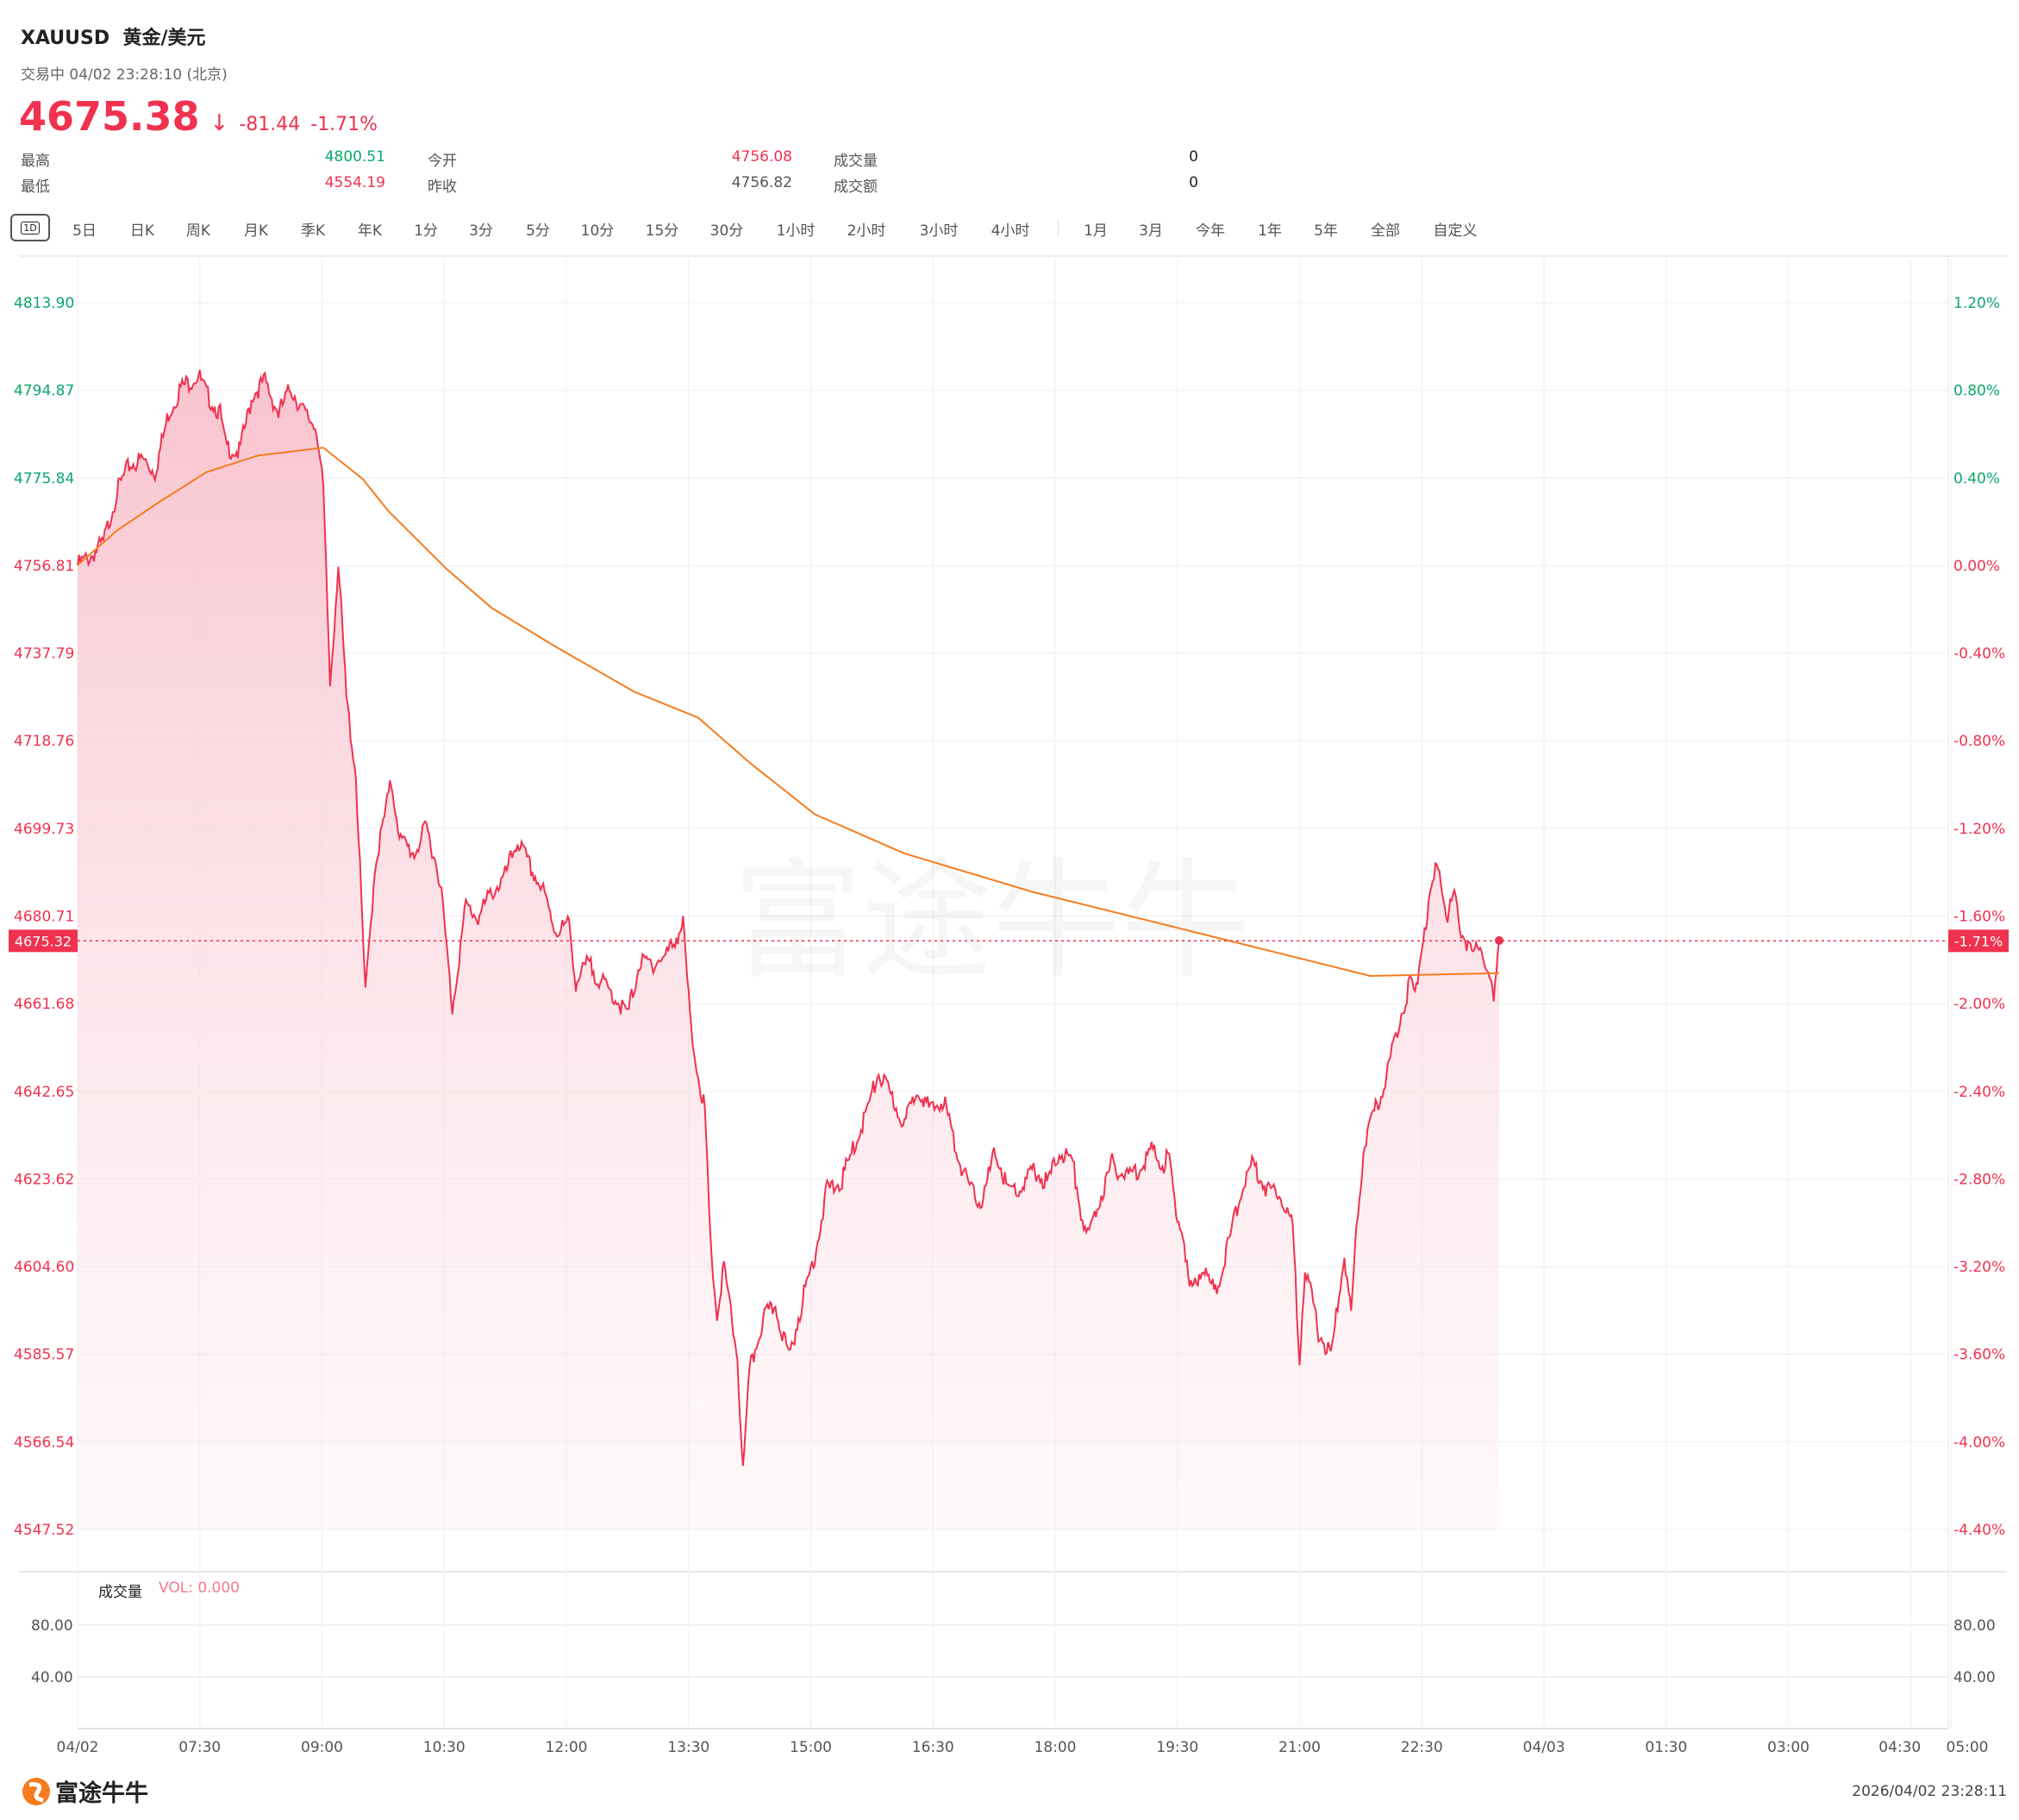  I want to click on toolbar-divider, so click(1058, 228).